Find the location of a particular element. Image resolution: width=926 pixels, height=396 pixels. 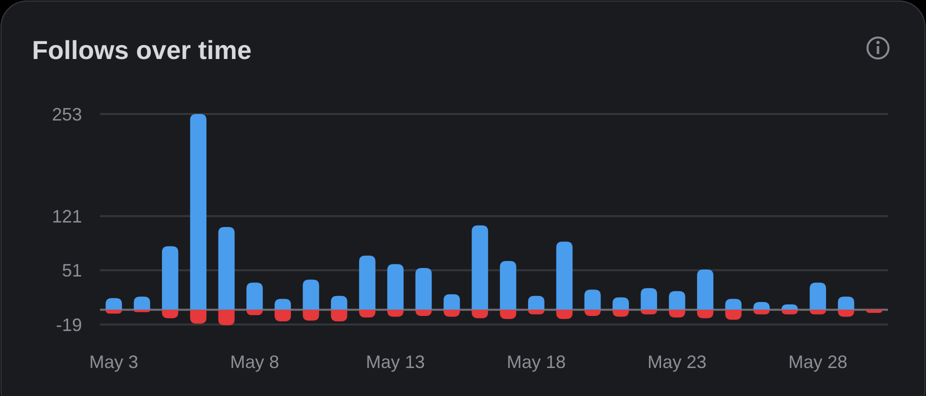

x-tick-label: May 8 is located at coordinates (255, 362).